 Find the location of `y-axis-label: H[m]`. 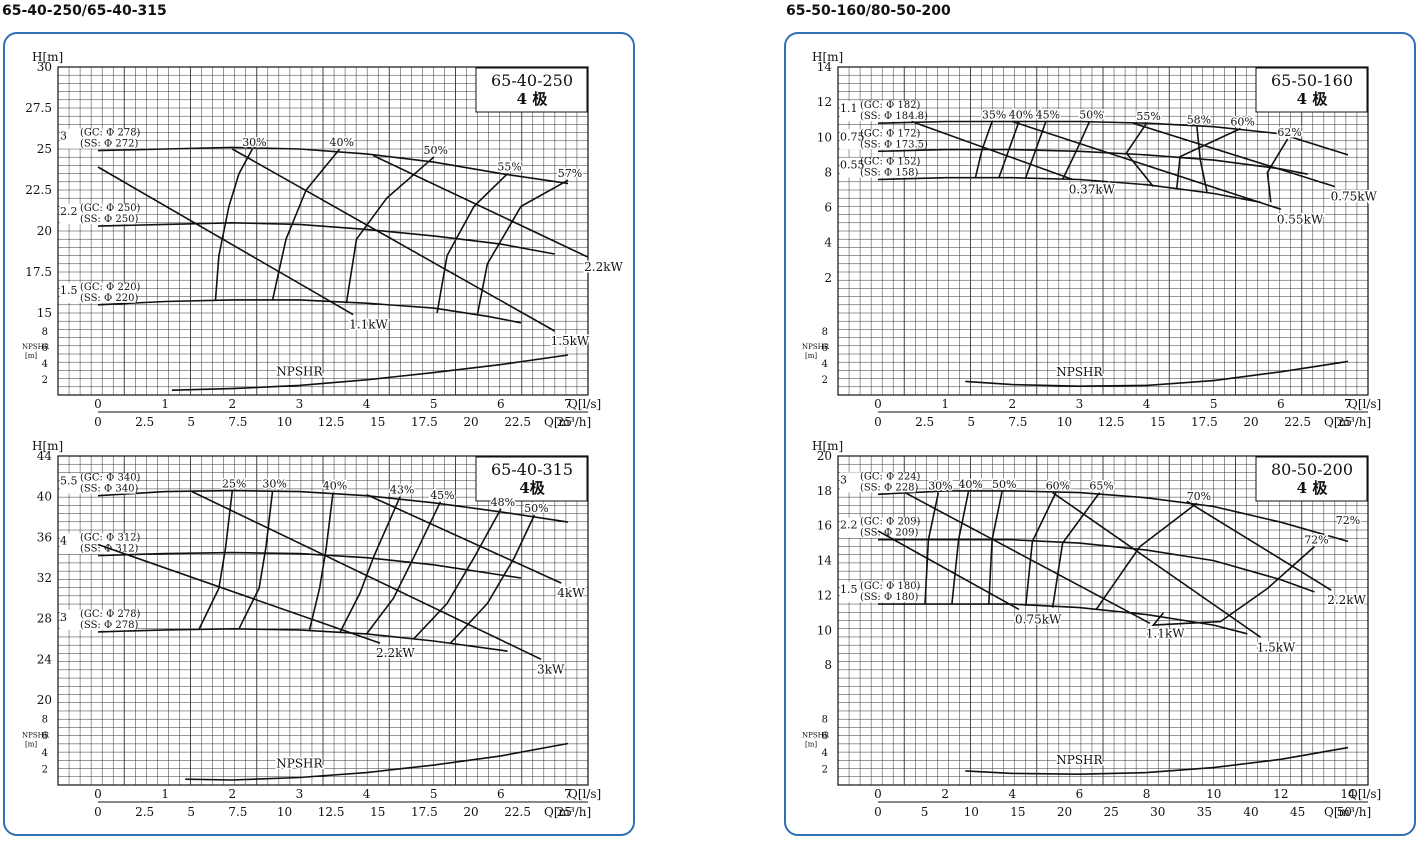

y-axis-label: H[m] is located at coordinates (827, 446).